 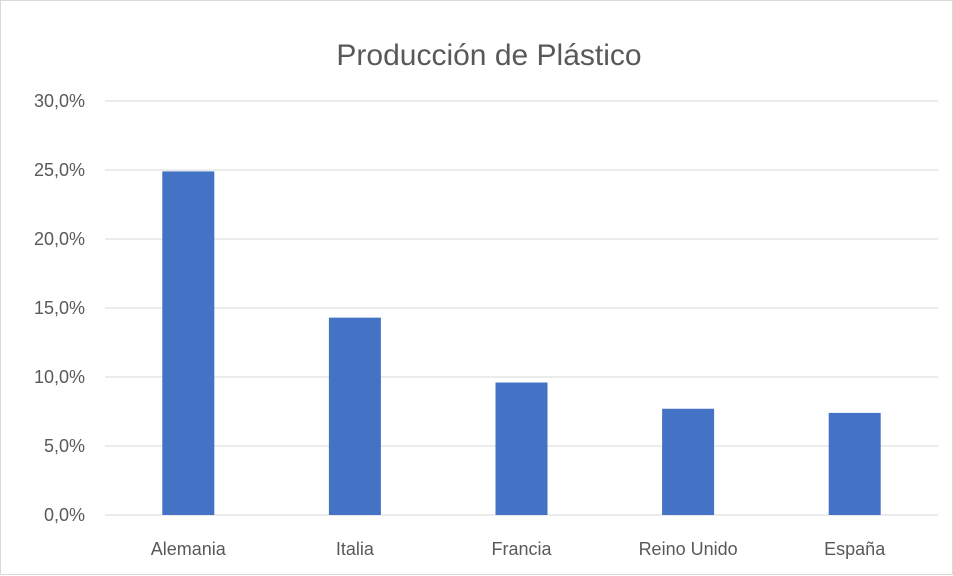 I want to click on y-tick-label: 30,0%, so click(x=59, y=101).